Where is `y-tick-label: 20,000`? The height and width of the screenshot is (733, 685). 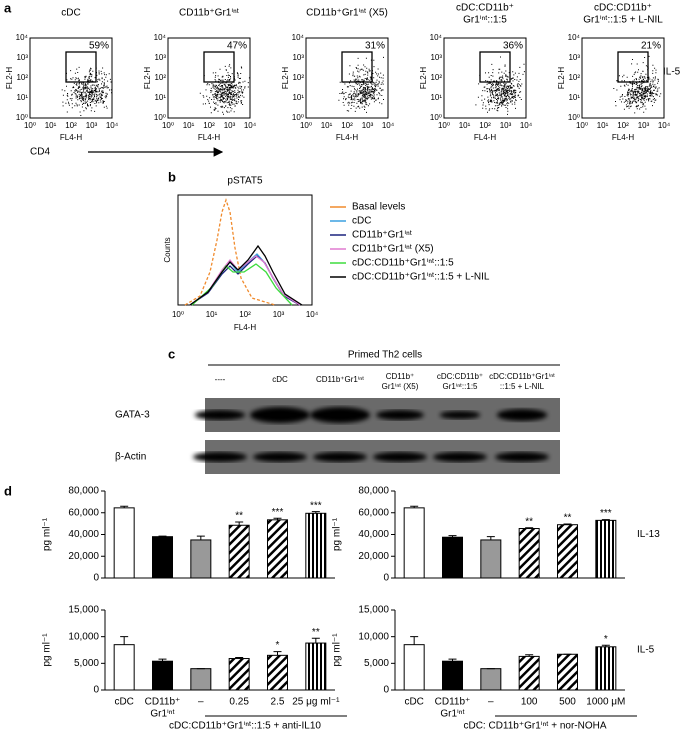
y-tick-label: 20,000 is located at coordinates (83, 556).